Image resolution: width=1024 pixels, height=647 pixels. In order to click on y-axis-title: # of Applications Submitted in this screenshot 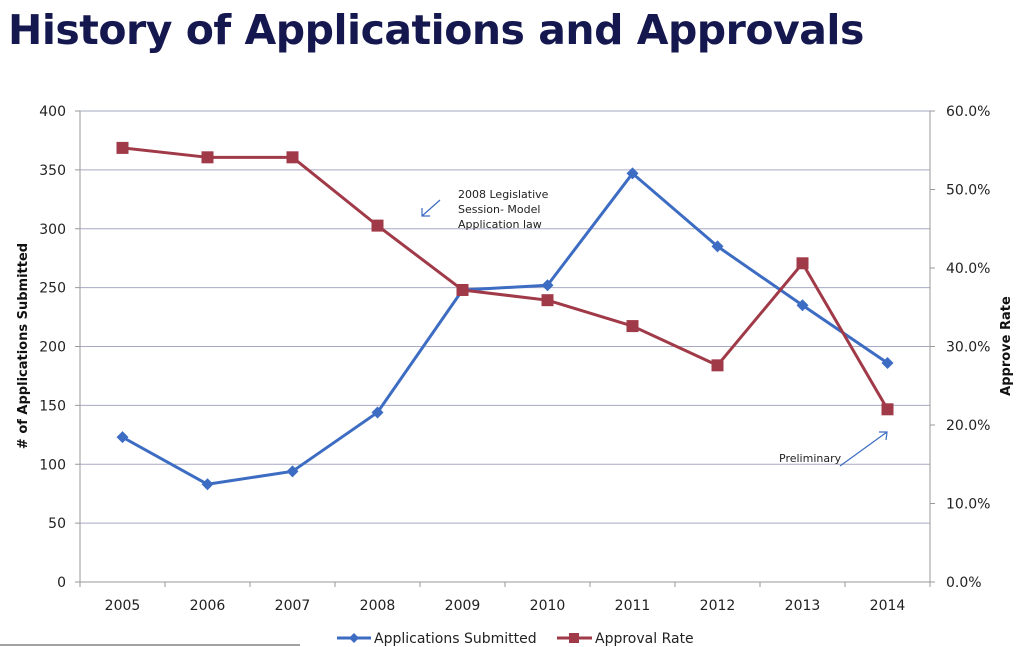, I will do `click(23, 346)`.